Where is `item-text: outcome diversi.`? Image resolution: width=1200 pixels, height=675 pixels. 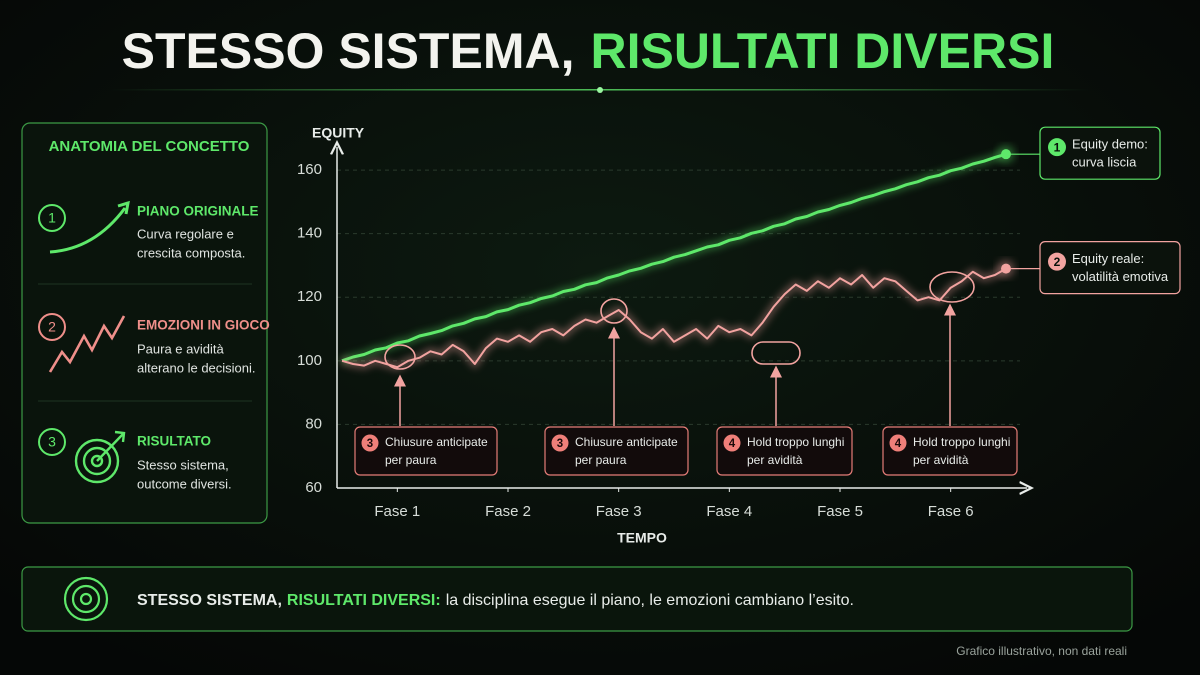
item-text: outcome diversi. is located at coordinates (184, 483).